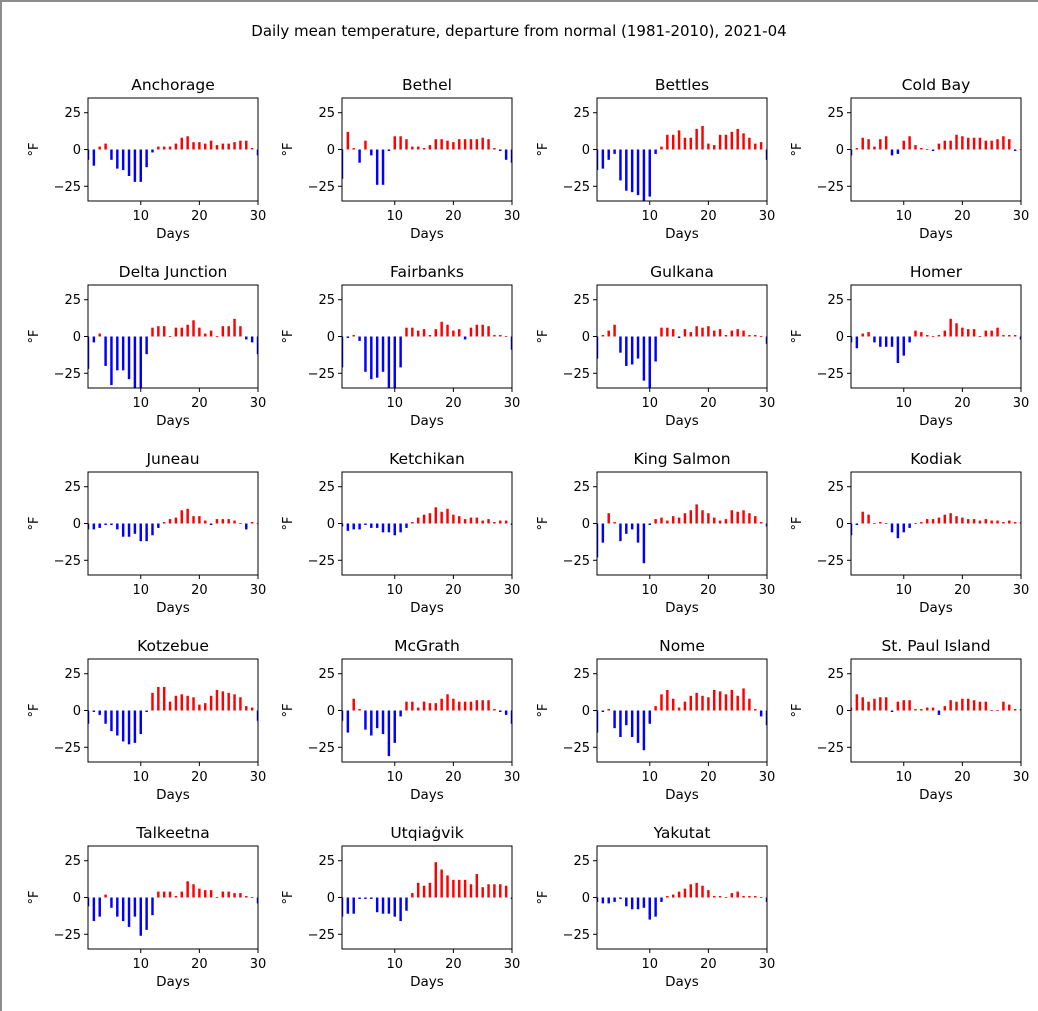 The image size is (1038, 1011). What do you see at coordinates (172, 459) in the screenshot?
I see `chart-title: Juneau` at bounding box center [172, 459].